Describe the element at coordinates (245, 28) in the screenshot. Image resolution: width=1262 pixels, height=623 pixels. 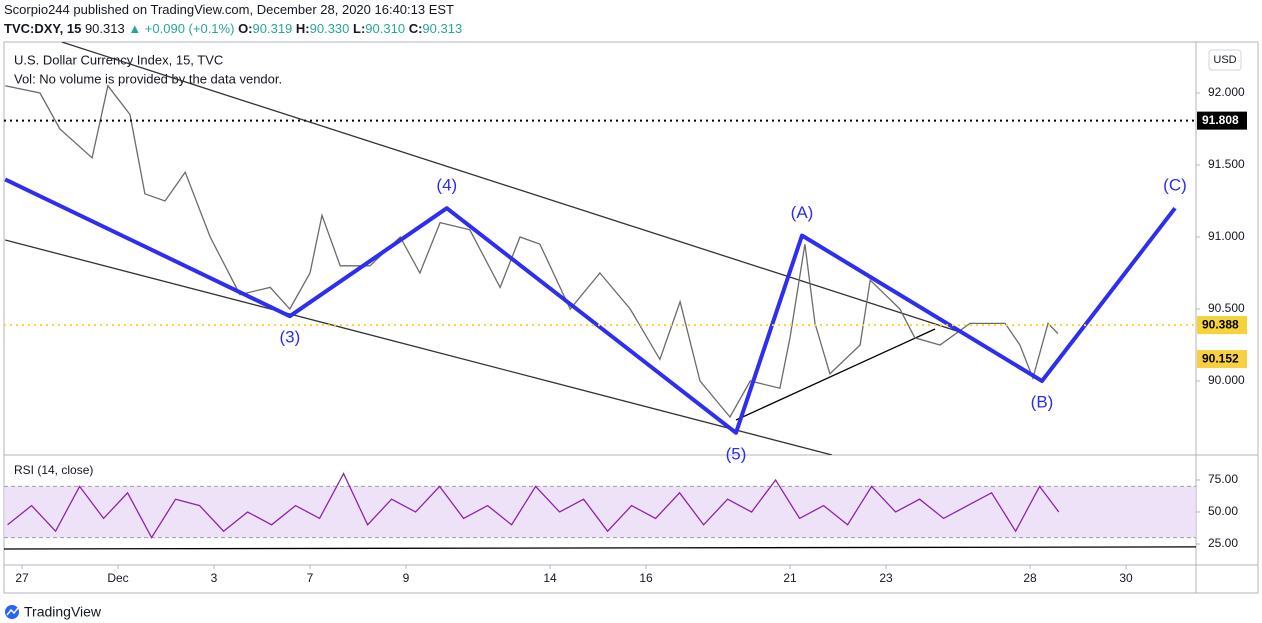
I see `o-label: O:` at that location.